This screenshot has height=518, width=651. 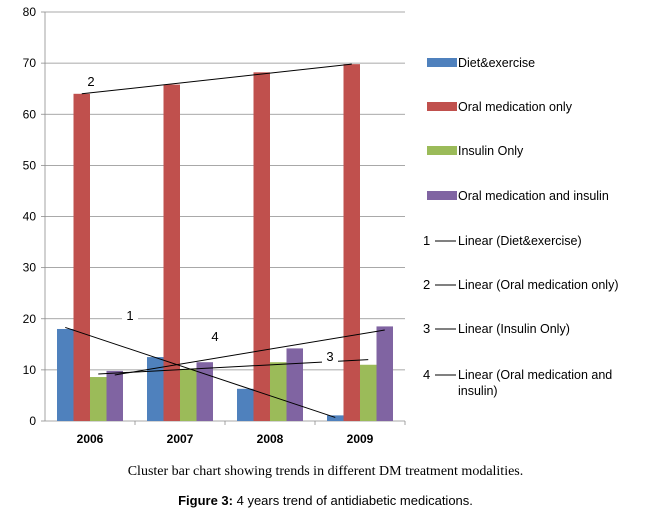 What do you see at coordinates (538, 285) in the screenshot?
I see `legend-trend-label-2: Linear (Oral medication only)` at bounding box center [538, 285].